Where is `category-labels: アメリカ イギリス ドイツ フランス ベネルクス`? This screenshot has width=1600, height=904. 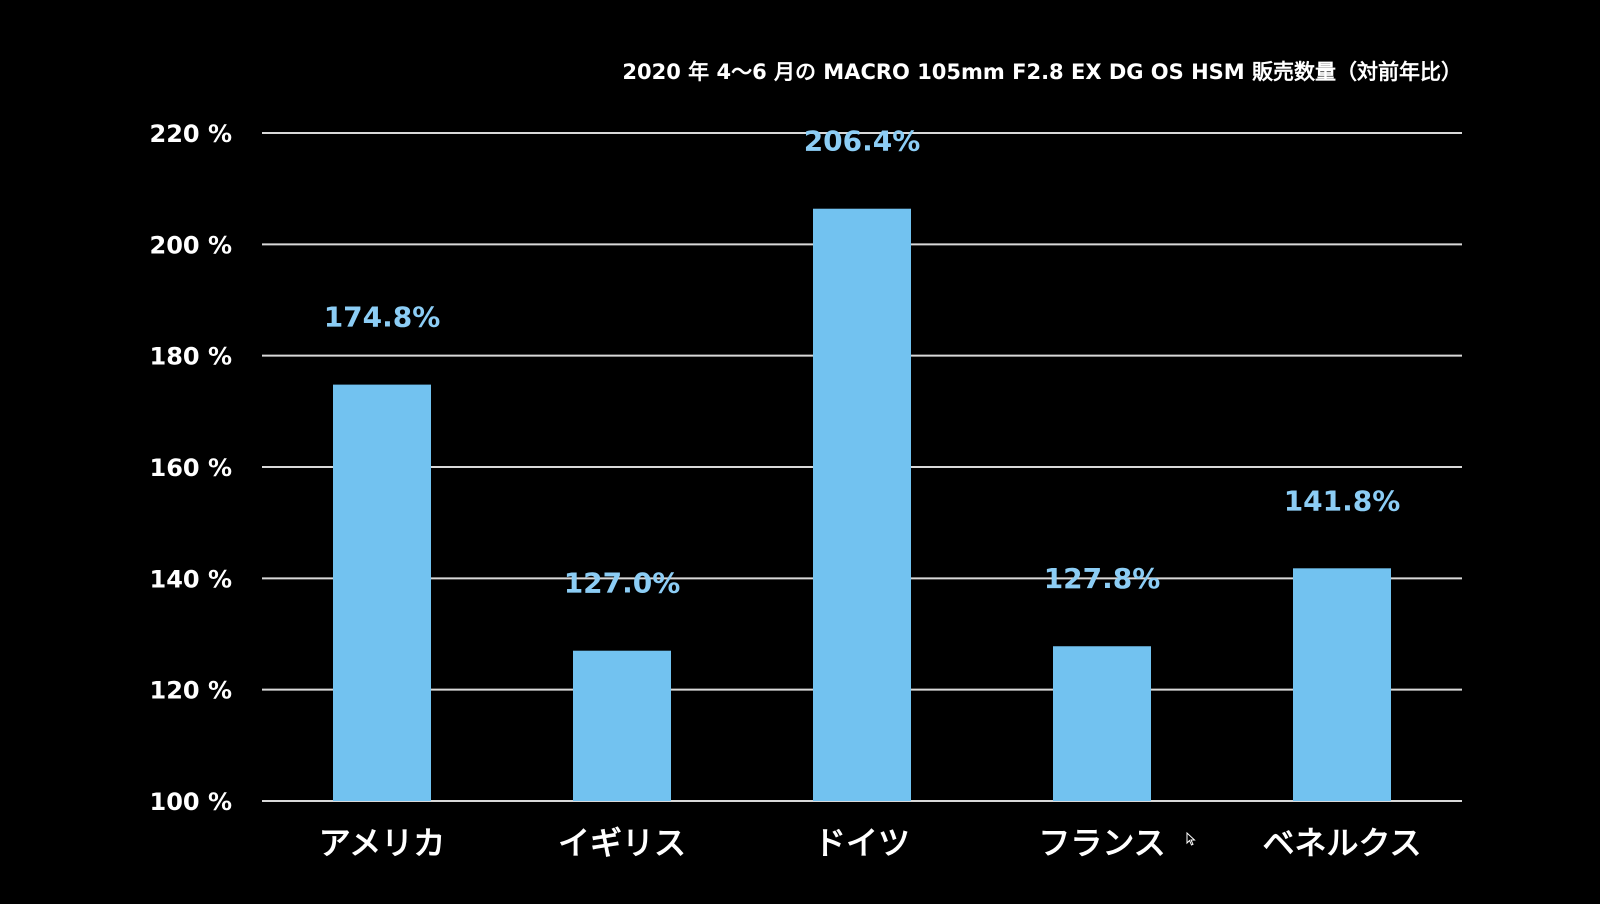 category-labels: アメリカ イギリス ドイツ フランス ベネルクス is located at coordinates (870, 843).